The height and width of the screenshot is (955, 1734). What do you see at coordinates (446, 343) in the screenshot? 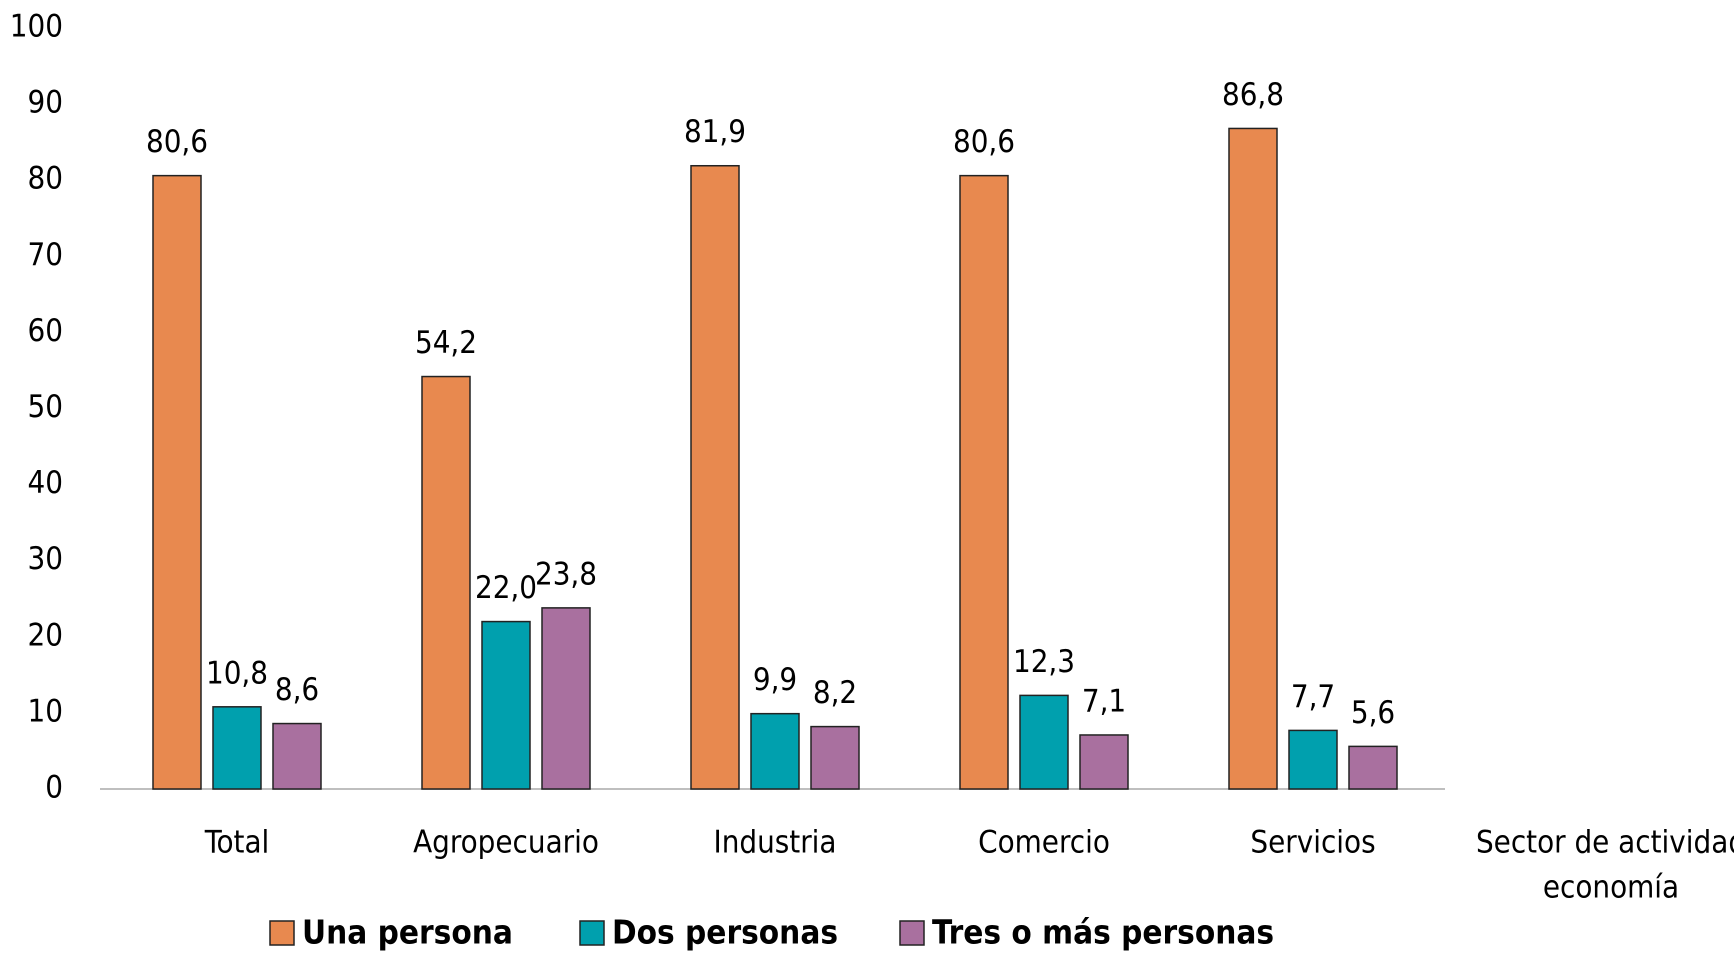
I see `data-label: 54,2` at bounding box center [446, 343].